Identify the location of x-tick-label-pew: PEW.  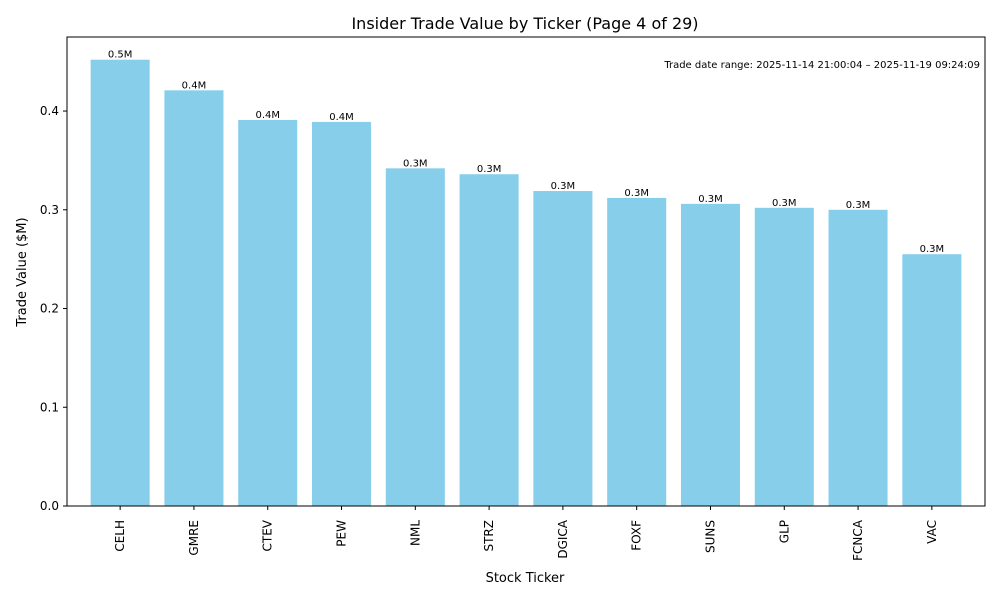
(342, 533).